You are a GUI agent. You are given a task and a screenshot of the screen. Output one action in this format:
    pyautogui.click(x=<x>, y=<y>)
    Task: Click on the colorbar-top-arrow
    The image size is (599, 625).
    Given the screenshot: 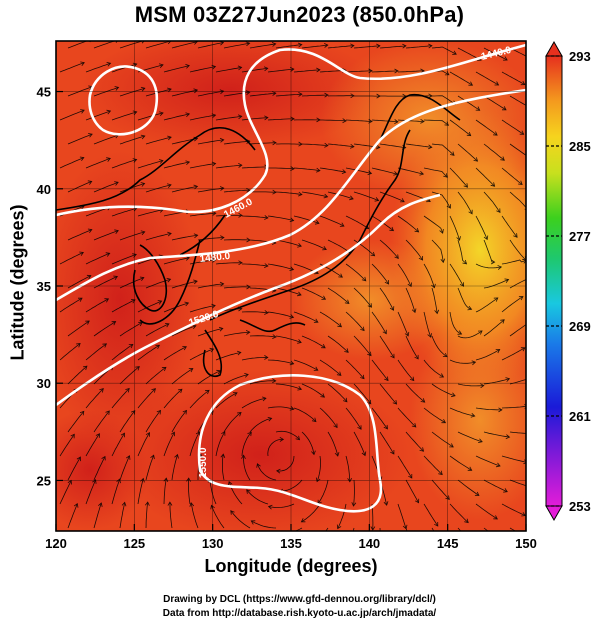 What is the action you would take?
    pyautogui.click(x=554, y=48)
    